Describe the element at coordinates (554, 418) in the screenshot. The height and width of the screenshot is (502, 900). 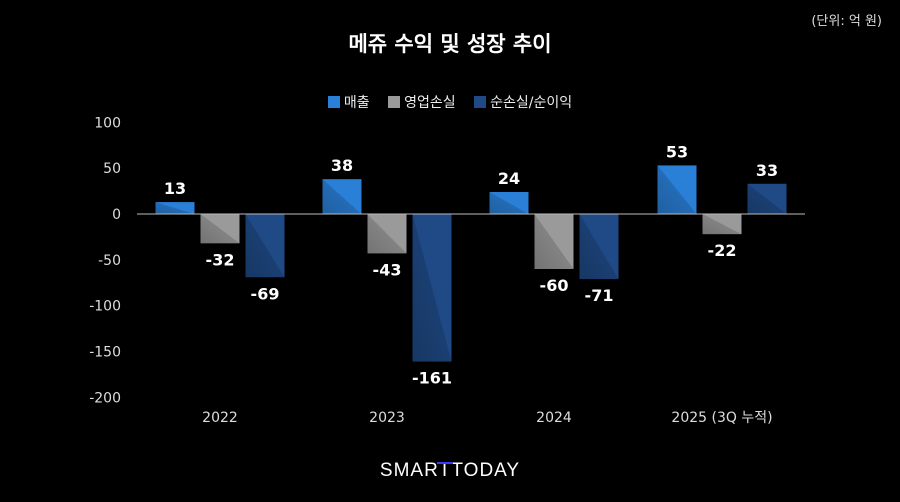
I see `x-tick-label: 2024` at that location.